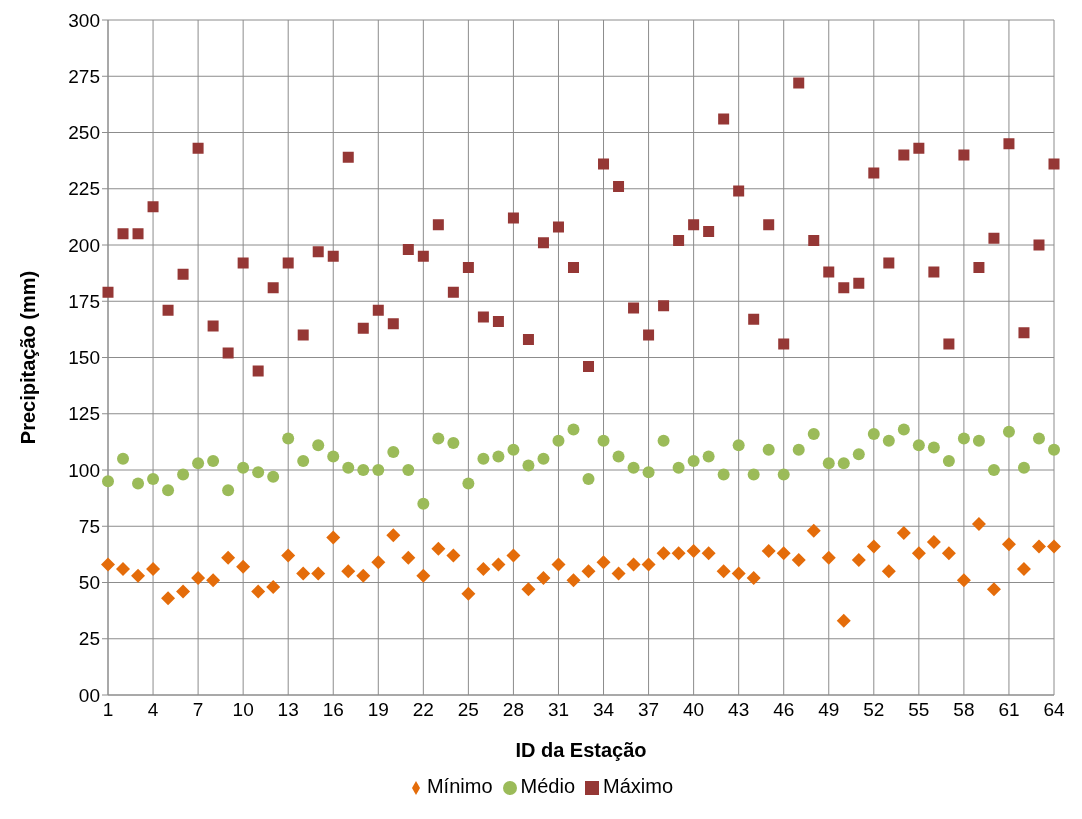  I want to click on x-tick-label: 4, so click(153, 710).